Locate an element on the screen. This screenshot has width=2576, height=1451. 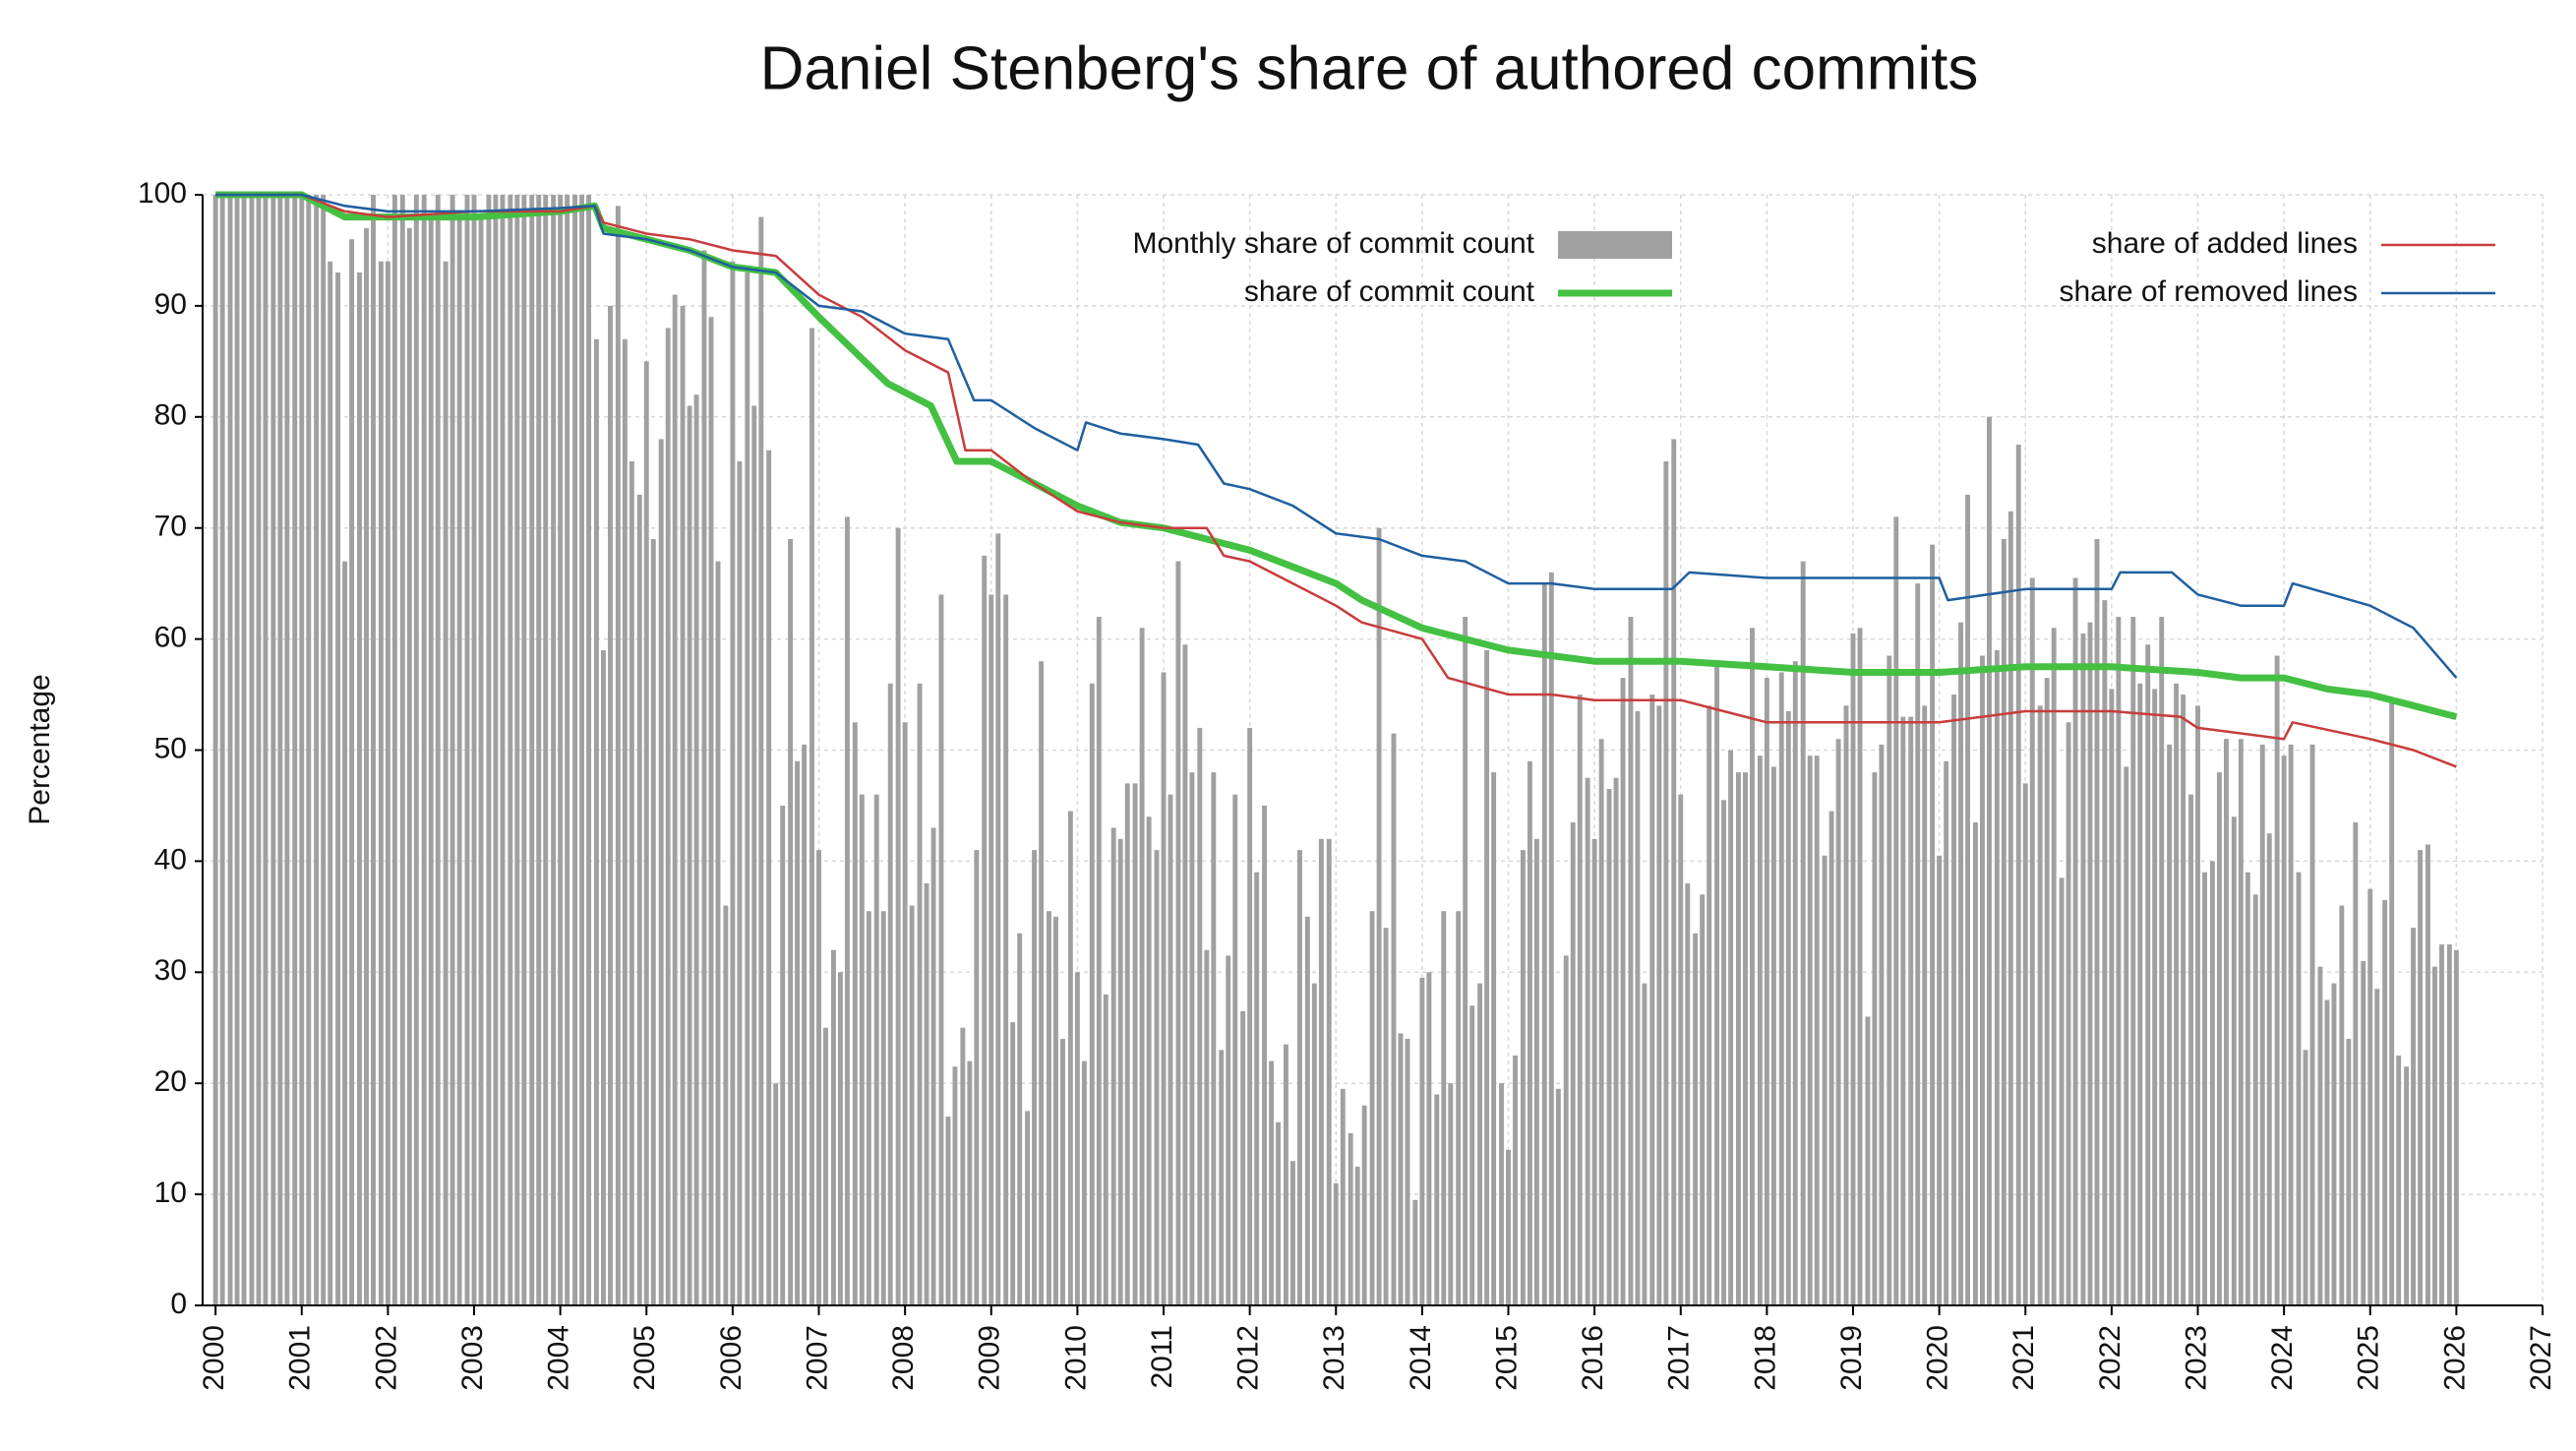
x-tick-label: 2006 is located at coordinates (731, 1358).